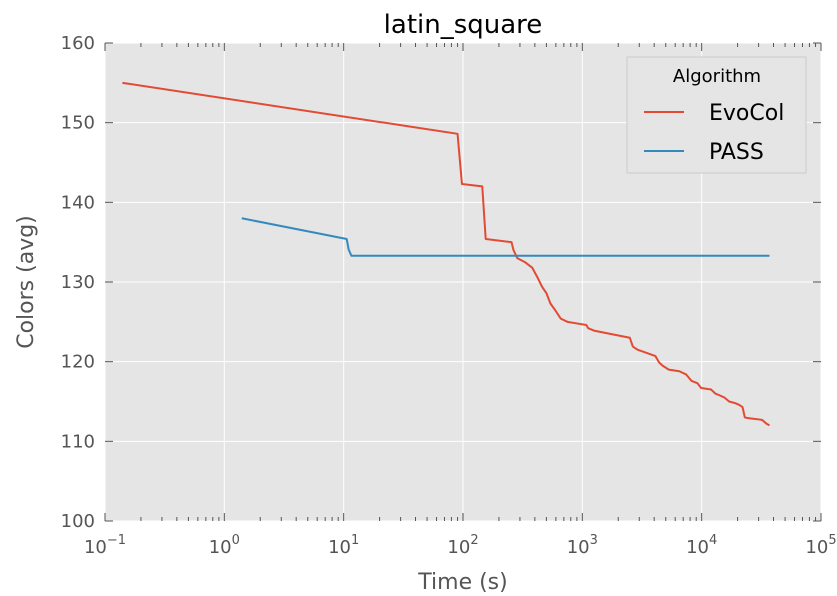 The height and width of the screenshot is (596, 837). Describe the element at coordinates (343, 545) in the screenshot. I see `x-tick-label: 10¹` at that location.